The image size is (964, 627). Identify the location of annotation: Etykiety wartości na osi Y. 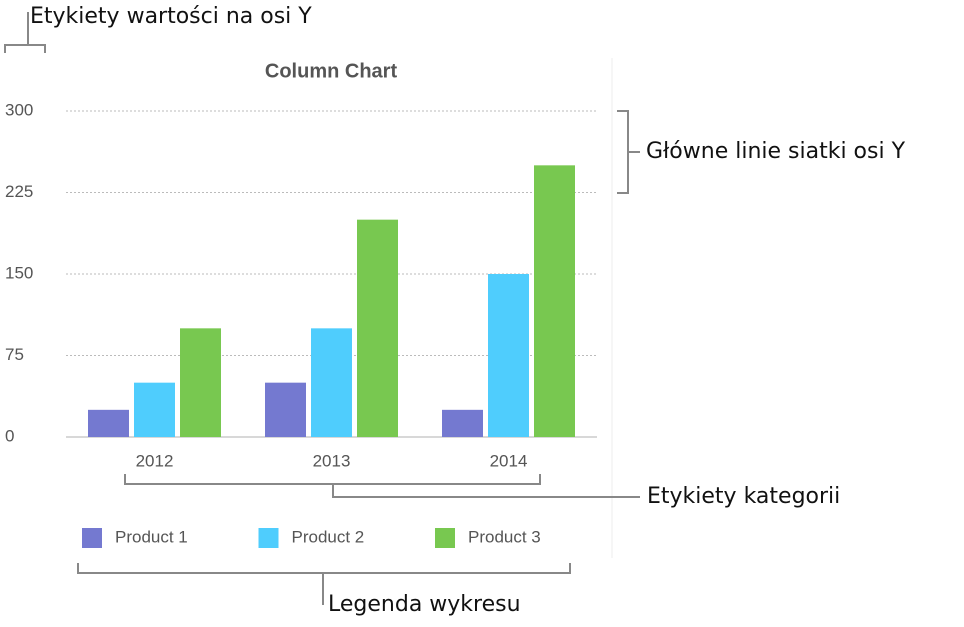
(171, 16).